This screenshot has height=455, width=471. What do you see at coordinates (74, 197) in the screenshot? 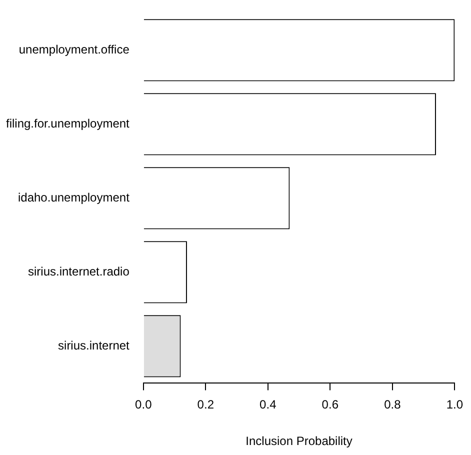
I see `y-tick-label: idaho.unemployment` at bounding box center [74, 197].